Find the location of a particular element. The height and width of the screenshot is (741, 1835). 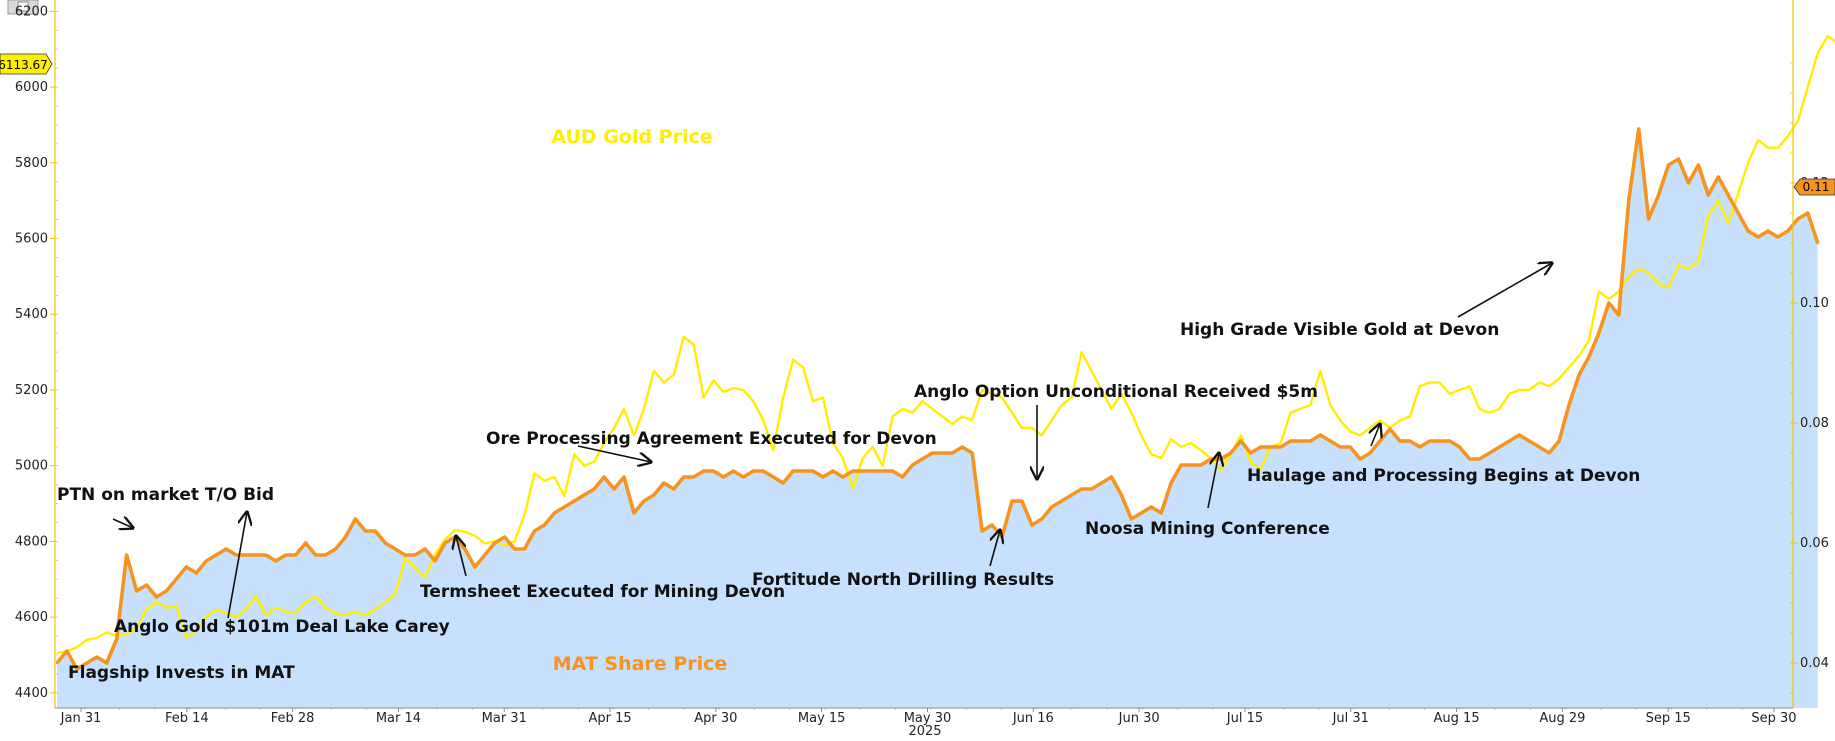

right-axis-tick-label: 0.08 is located at coordinates (1814, 423).